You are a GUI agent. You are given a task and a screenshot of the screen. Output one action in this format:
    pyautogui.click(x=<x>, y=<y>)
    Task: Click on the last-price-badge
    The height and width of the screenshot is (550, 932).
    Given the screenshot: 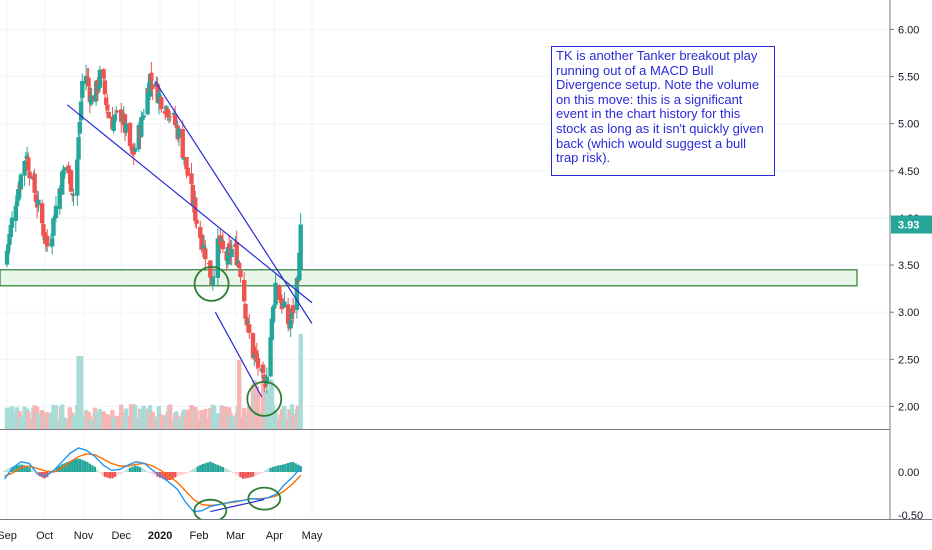 What is the action you would take?
    pyautogui.click(x=911, y=224)
    